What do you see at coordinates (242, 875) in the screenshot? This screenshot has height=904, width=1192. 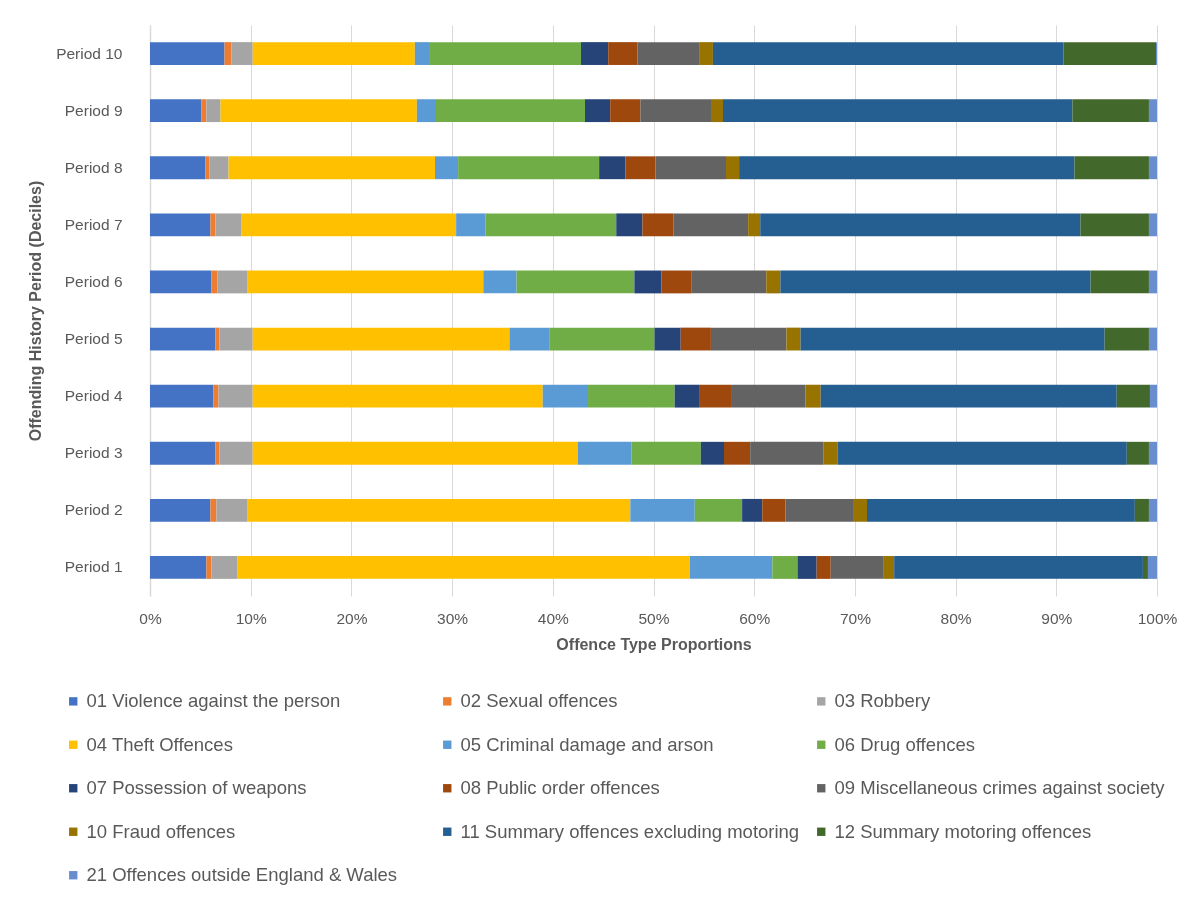 I see `legend-label: 21 Offences outside England & Wales` at bounding box center [242, 875].